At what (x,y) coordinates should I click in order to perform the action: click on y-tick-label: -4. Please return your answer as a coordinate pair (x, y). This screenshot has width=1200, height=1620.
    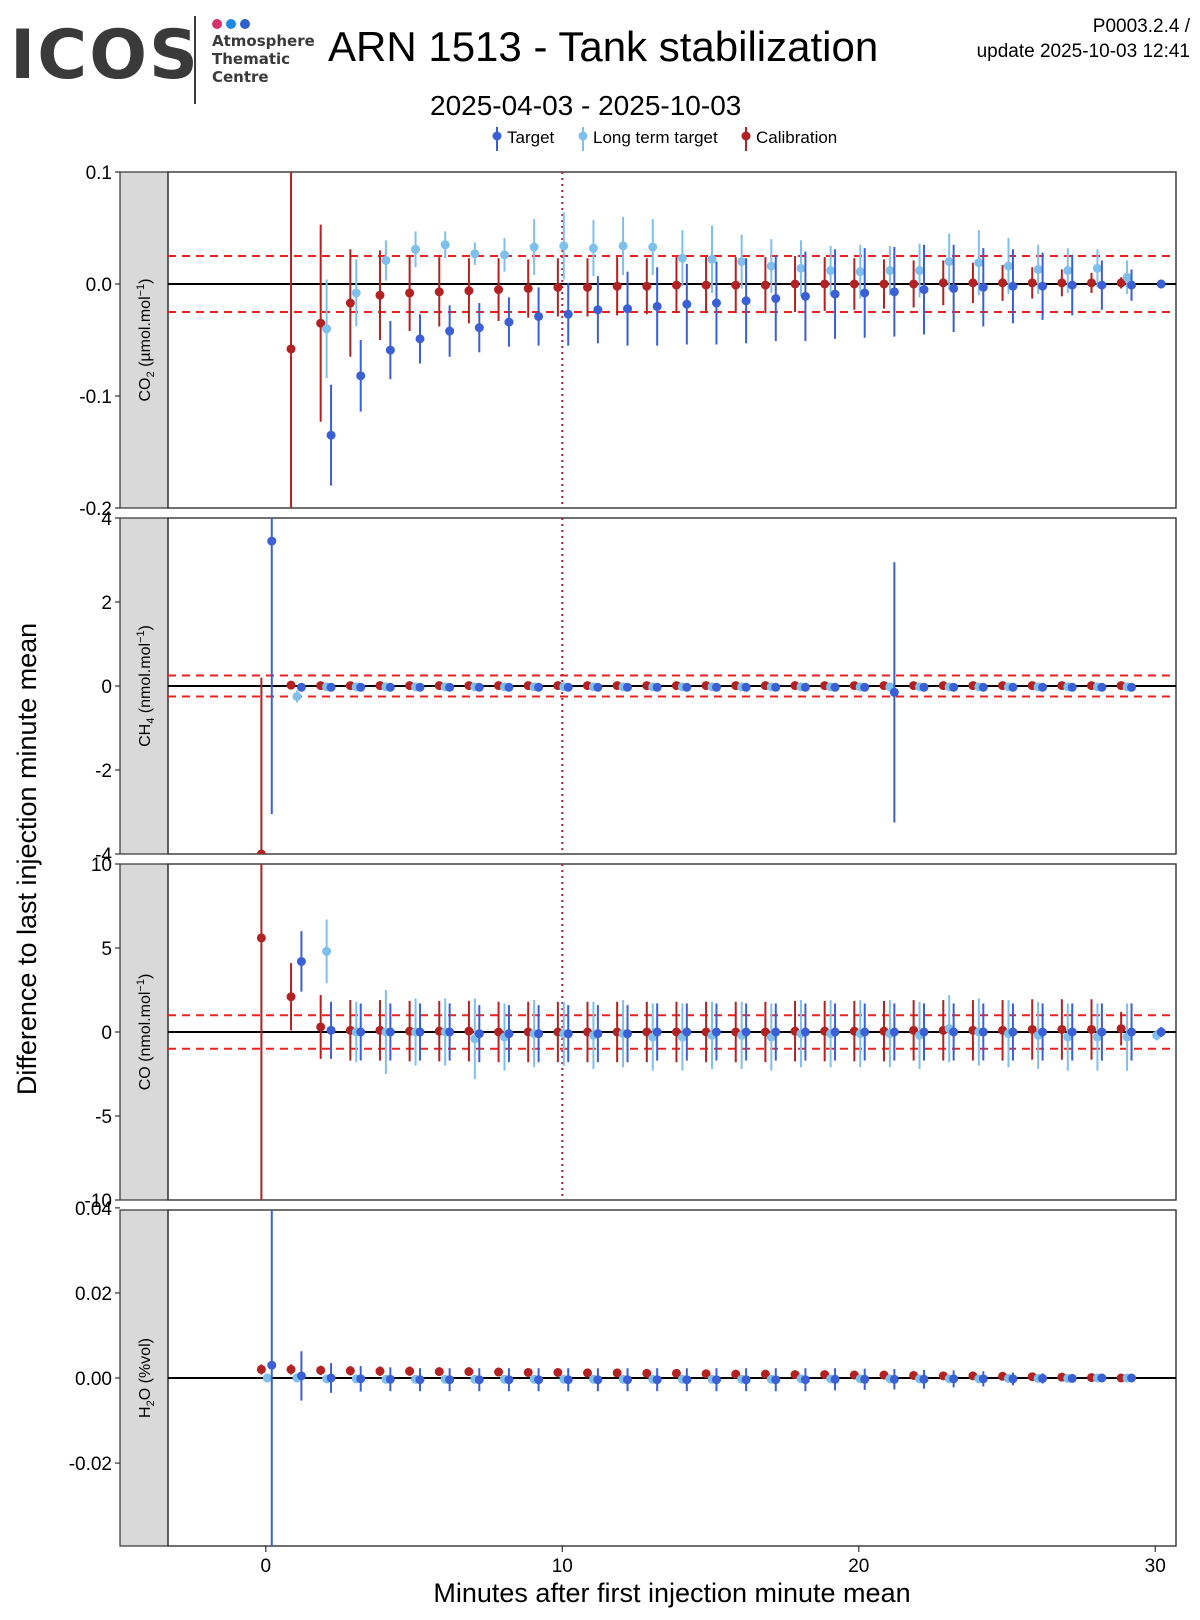
    Looking at the image, I should click on (103, 855).